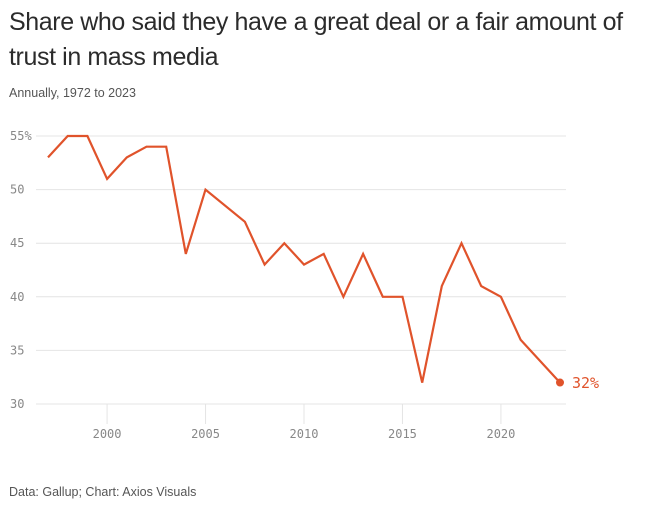  What do you see at coordinates (17, 350) in the screenshot?
I see `y-tick-label: 35` at bounding box center [17, 350].